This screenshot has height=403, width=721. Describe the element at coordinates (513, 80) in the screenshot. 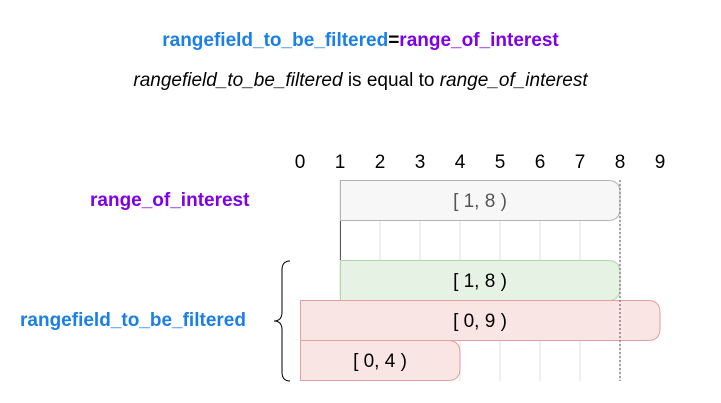

I see `subtitle-range: range_of_interest` at that location.